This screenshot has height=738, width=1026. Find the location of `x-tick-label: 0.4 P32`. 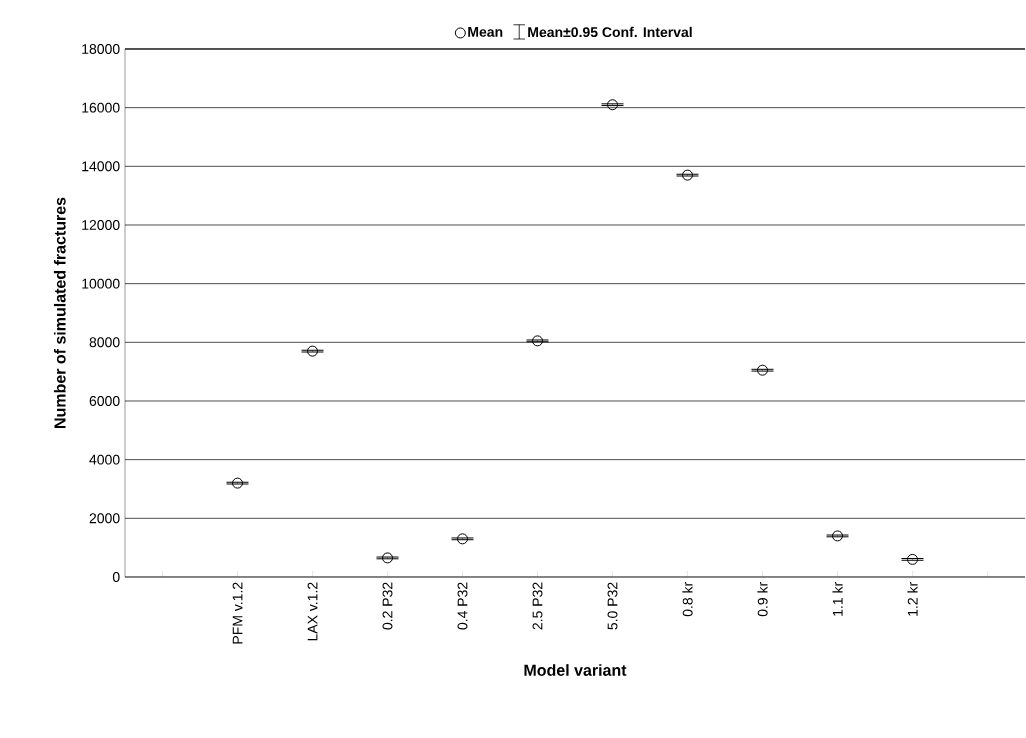

x-tick-label: 0.4 P32 is located at coordinates (462, 606).